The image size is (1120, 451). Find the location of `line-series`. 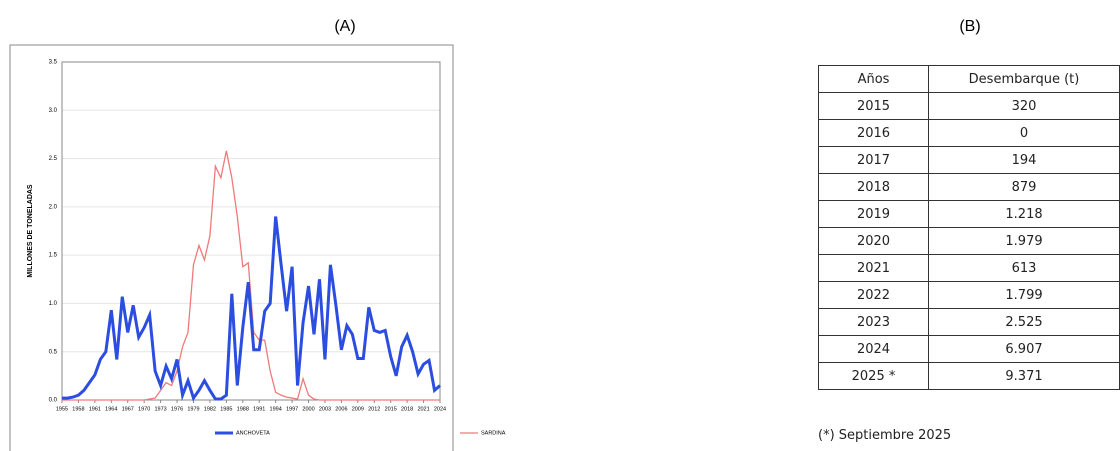

line-series is located at coordinates (251, 309).